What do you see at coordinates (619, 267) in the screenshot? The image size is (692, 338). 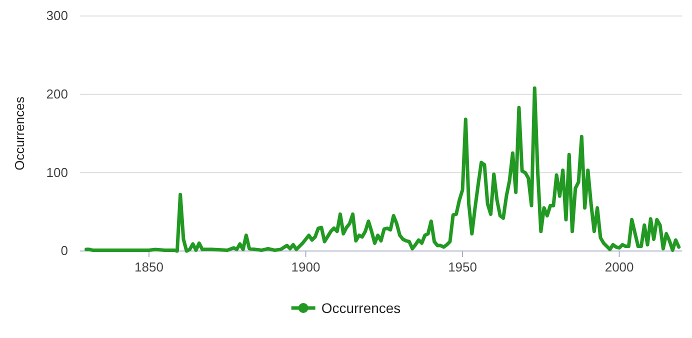 I see `x-tick-label: 2000` at bounding box center [619, 267].